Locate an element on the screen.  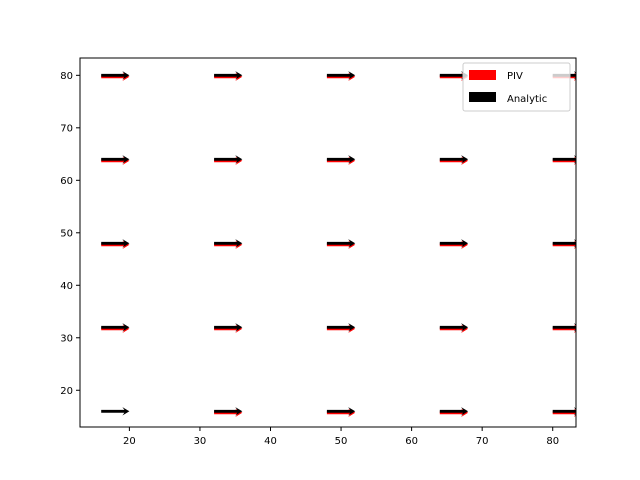
x-tick-label: 70 is located at coordinates (482, 441).